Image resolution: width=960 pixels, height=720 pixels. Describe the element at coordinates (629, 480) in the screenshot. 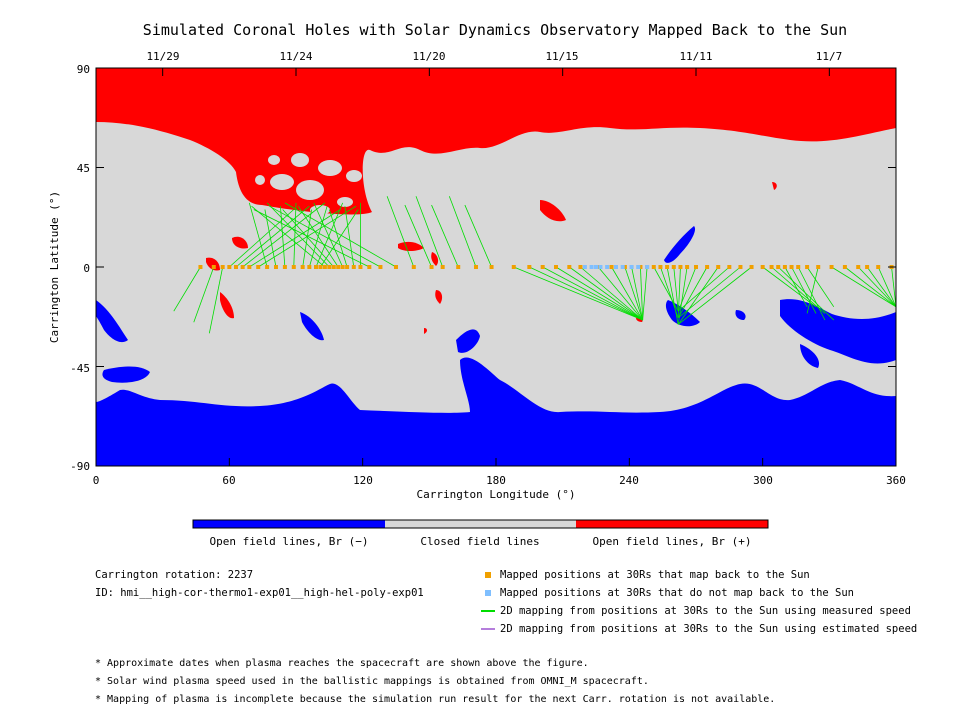

I see `x-tick-label-240: 240` at that location.